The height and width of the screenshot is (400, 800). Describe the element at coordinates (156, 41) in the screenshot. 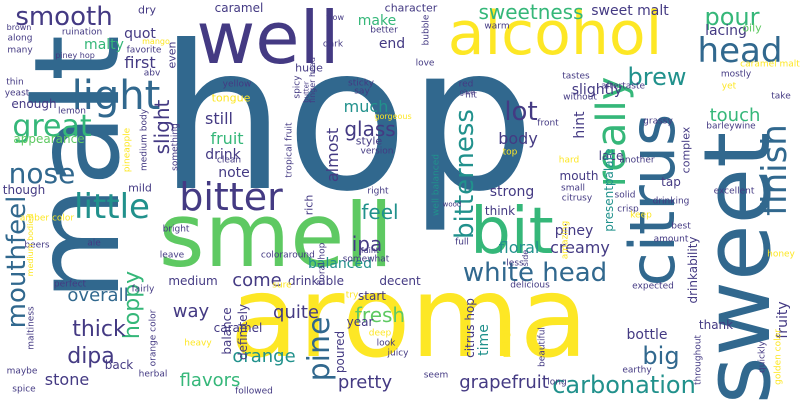

I see `word-mango: mango` at that location.